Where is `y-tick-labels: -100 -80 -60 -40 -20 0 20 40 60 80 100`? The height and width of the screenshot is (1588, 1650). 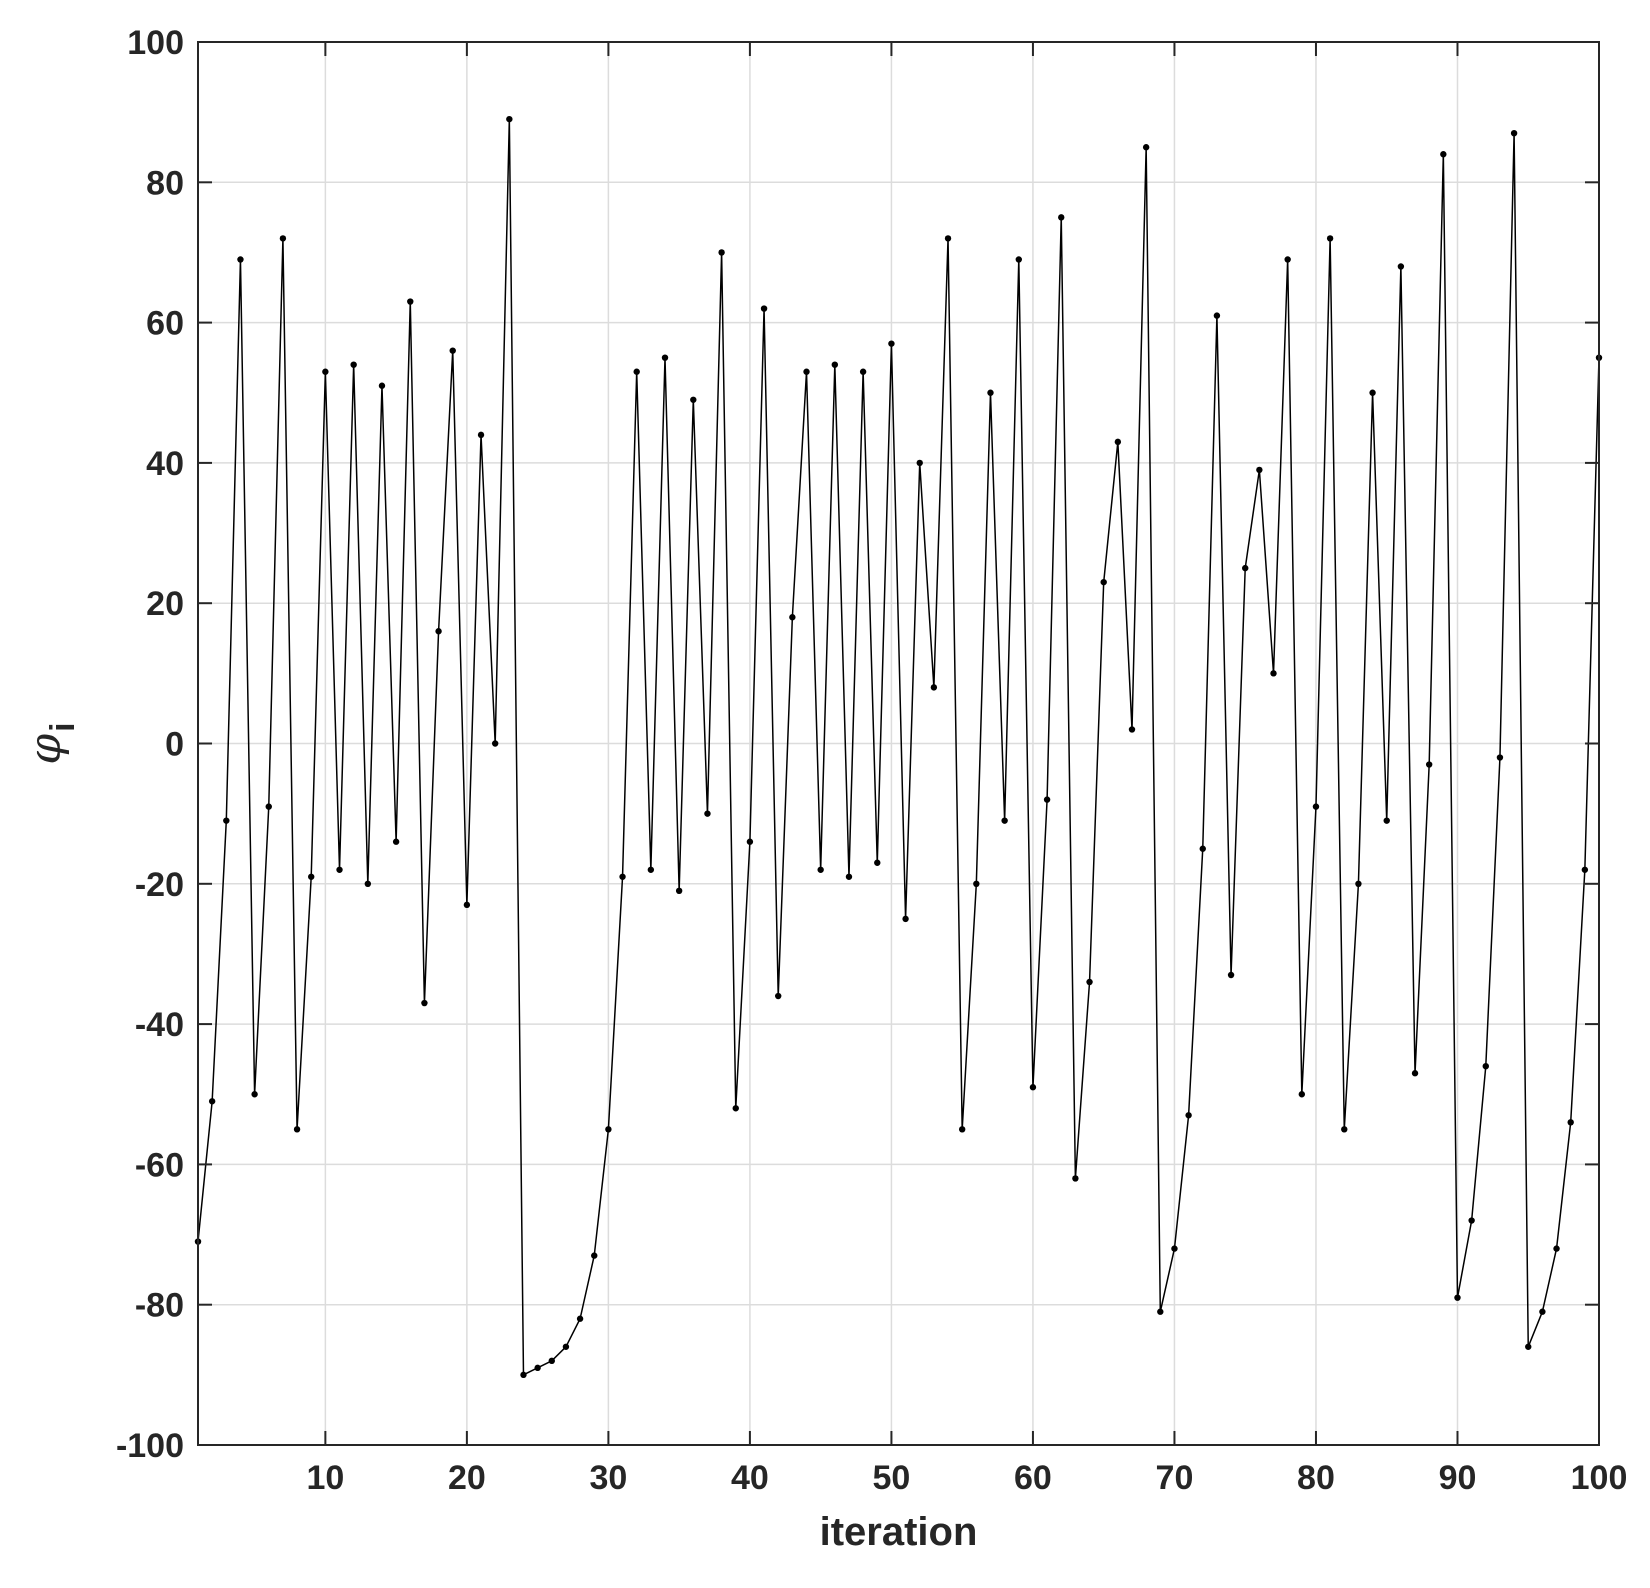 y-tick-labels: -100 -80 -60 -40 -20 0 20 40 60 80 100 is located at coordinates (150, 744).